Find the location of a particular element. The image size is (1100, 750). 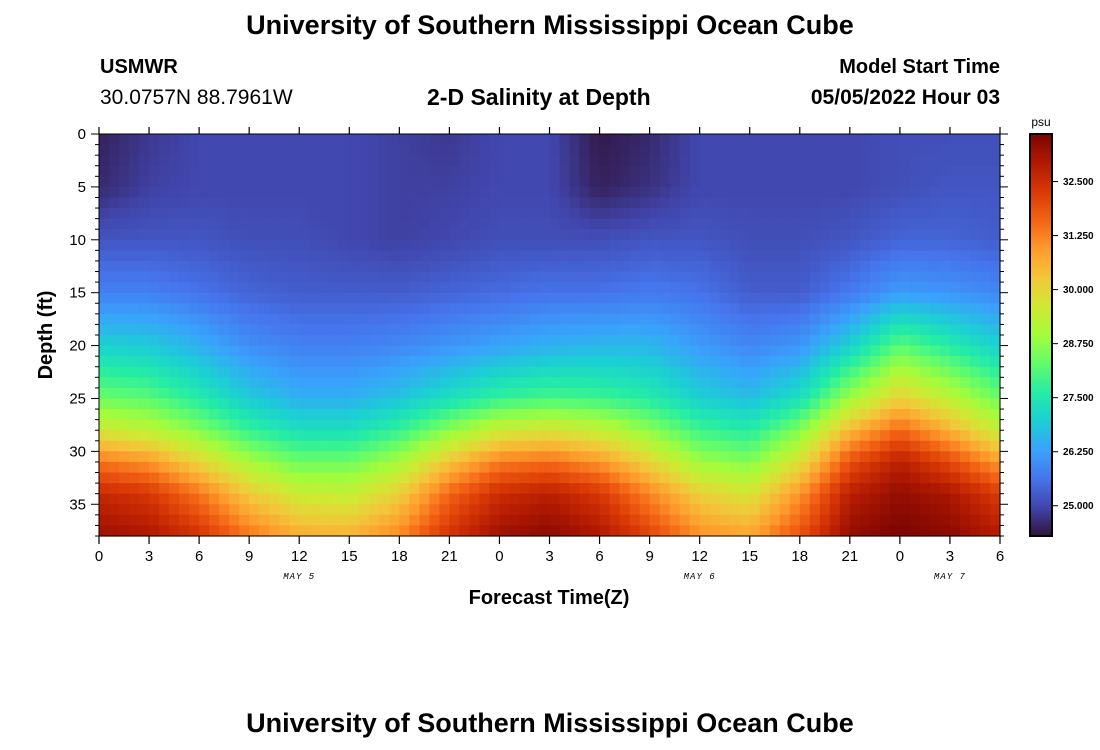

x-axis-title: Forecast Time(Z) is located at coordinates (549, 598).